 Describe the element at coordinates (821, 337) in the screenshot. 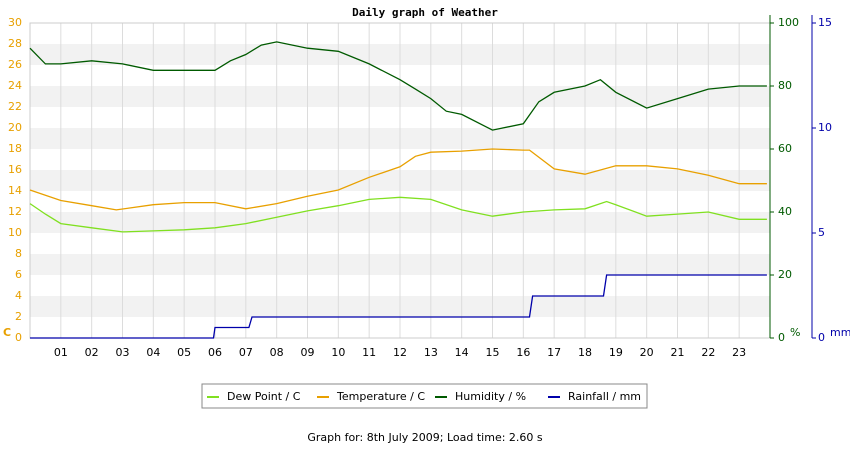

I see `y3-tick-label: 0` at that location.